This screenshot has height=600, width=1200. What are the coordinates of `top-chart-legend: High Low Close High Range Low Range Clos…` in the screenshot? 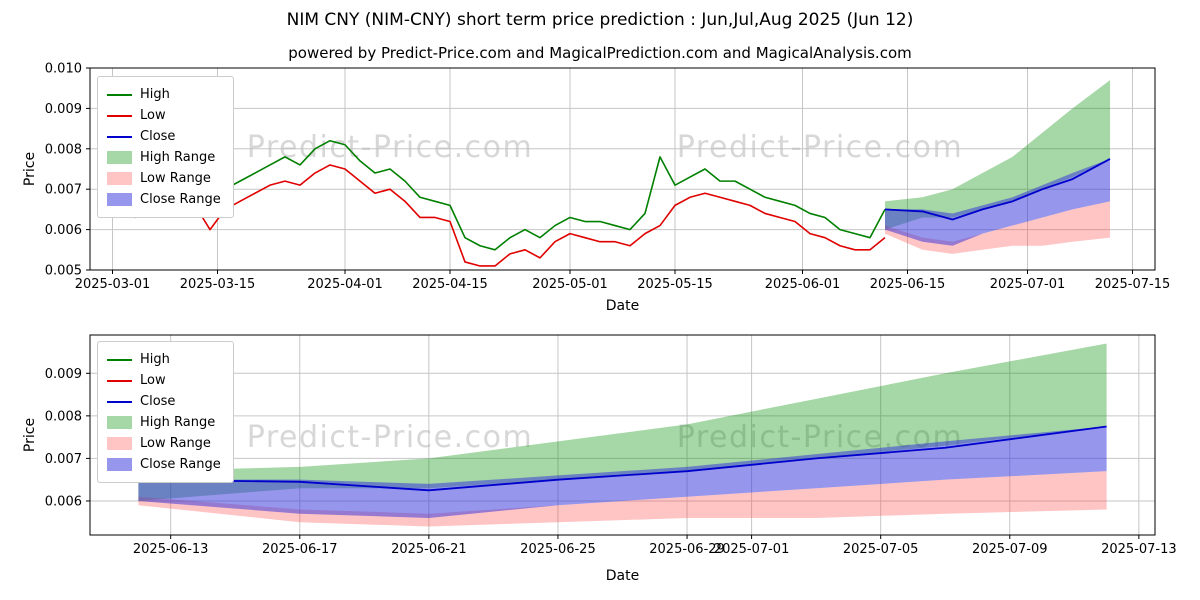 It's located at (165, 147).